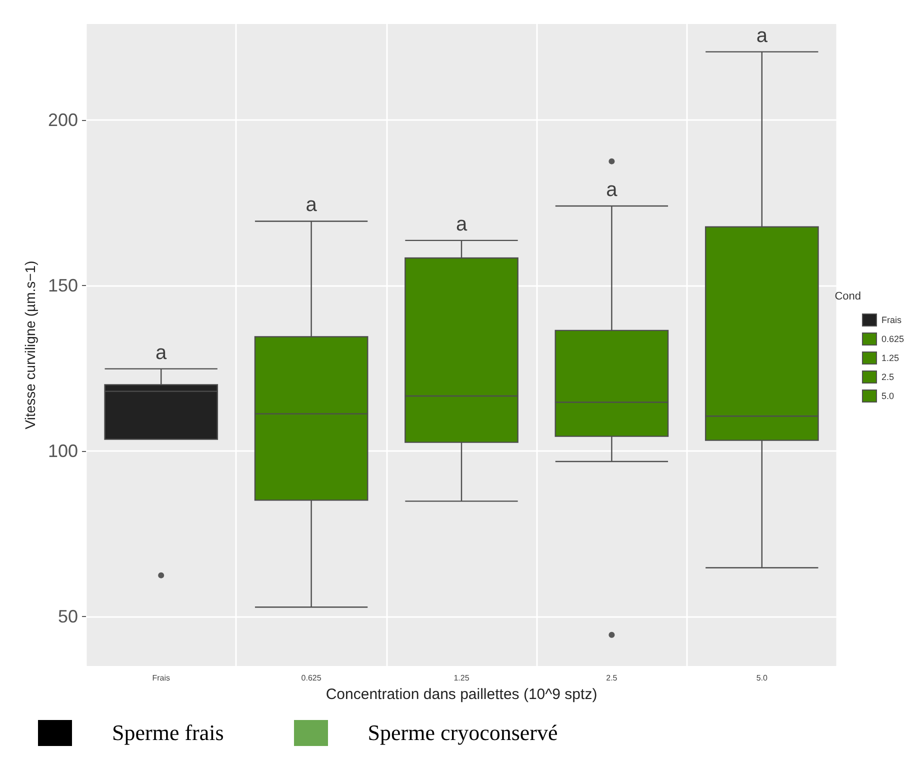 The image size is (919, 780). Describe the element at coordinates (63, 285) in the screenshot. I see `y-tick-label: 150` at that location.